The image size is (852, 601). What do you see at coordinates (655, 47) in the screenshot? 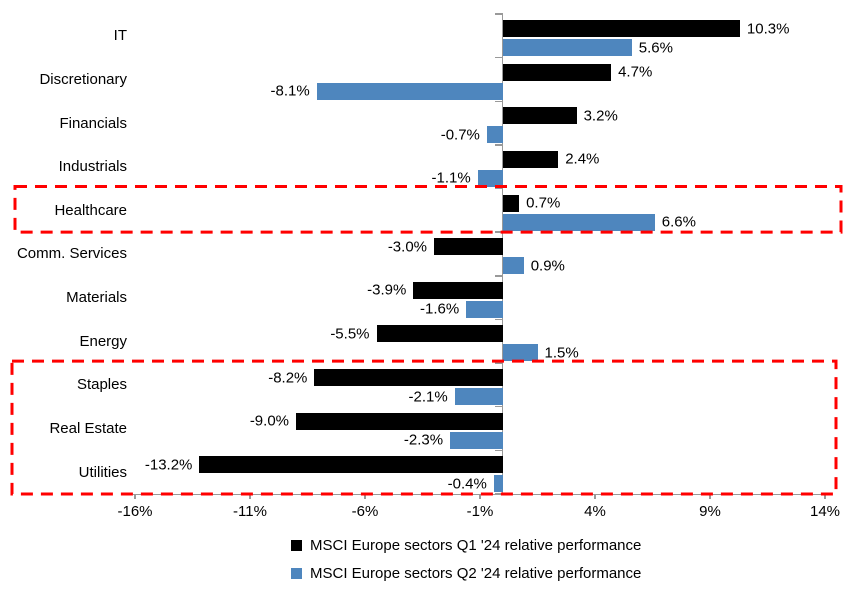
I see `value-label: 5.6%` at bounding box center [655, 47].